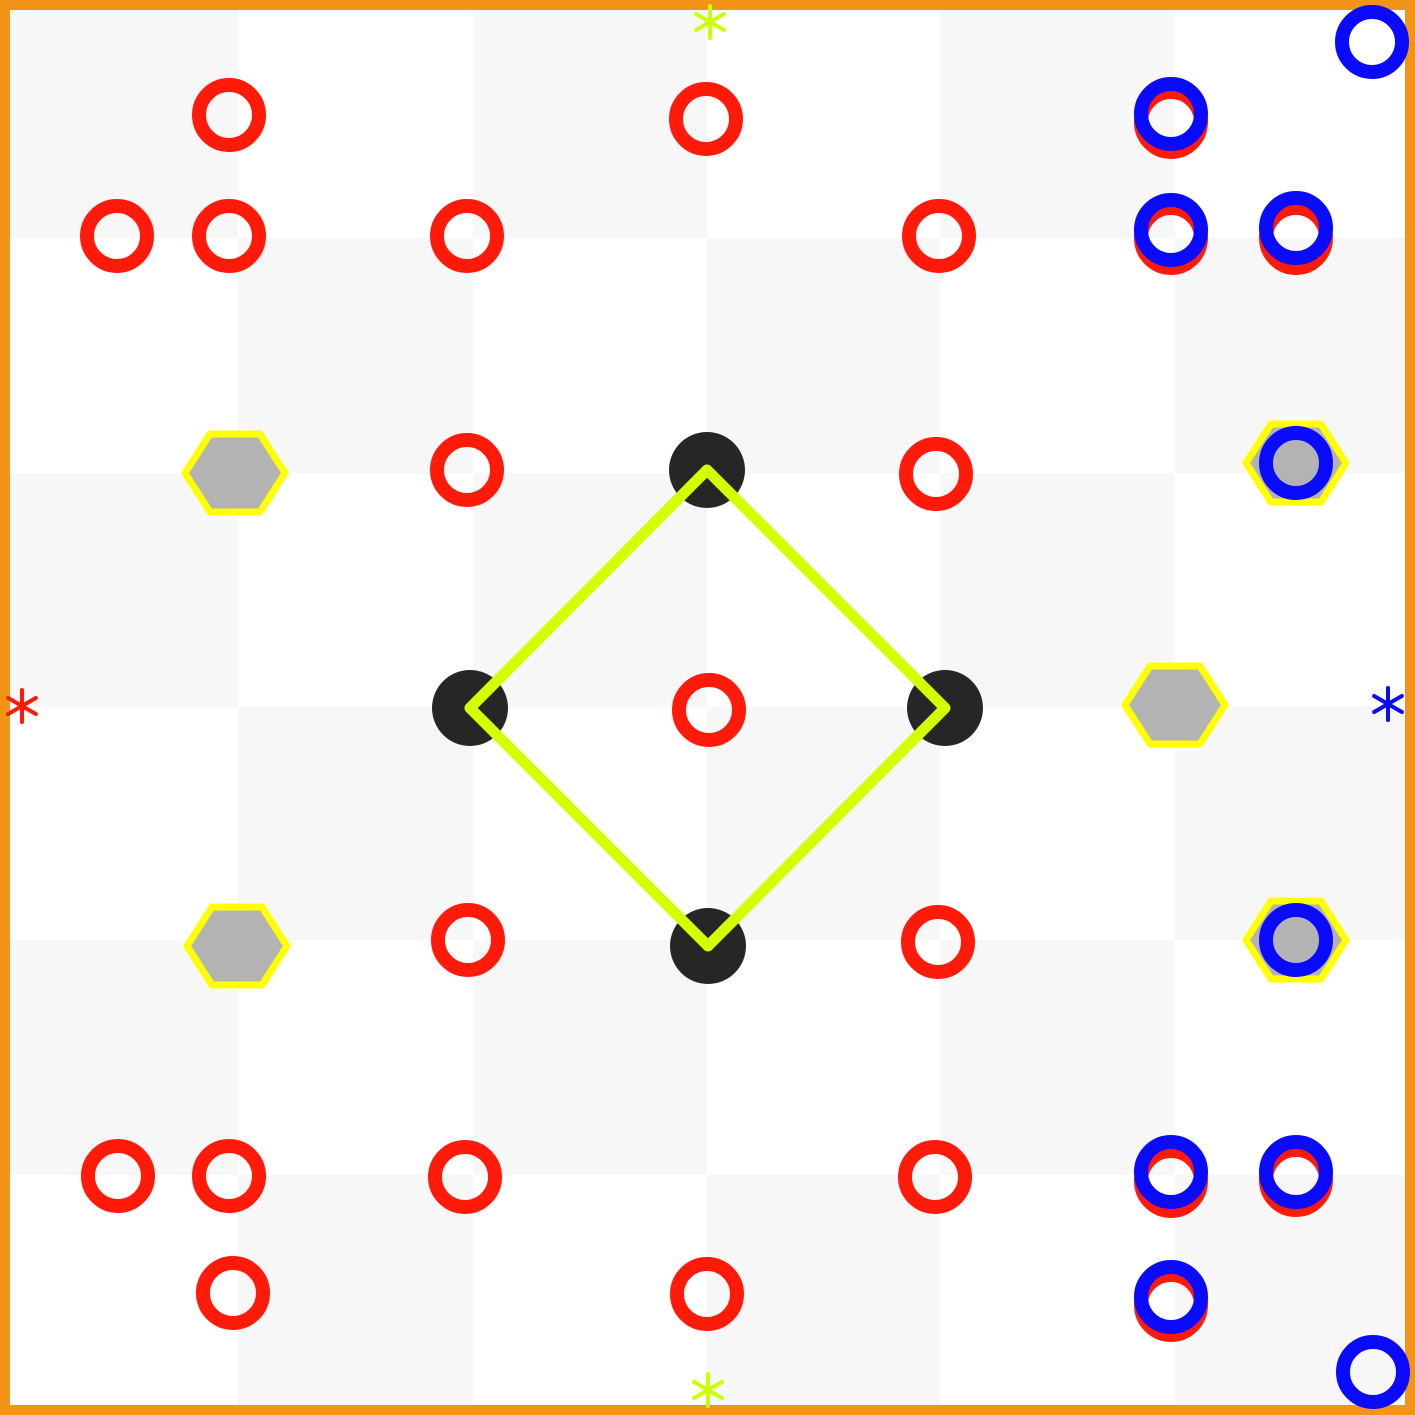  I want to click on selection-diamond, so click(707, 708).